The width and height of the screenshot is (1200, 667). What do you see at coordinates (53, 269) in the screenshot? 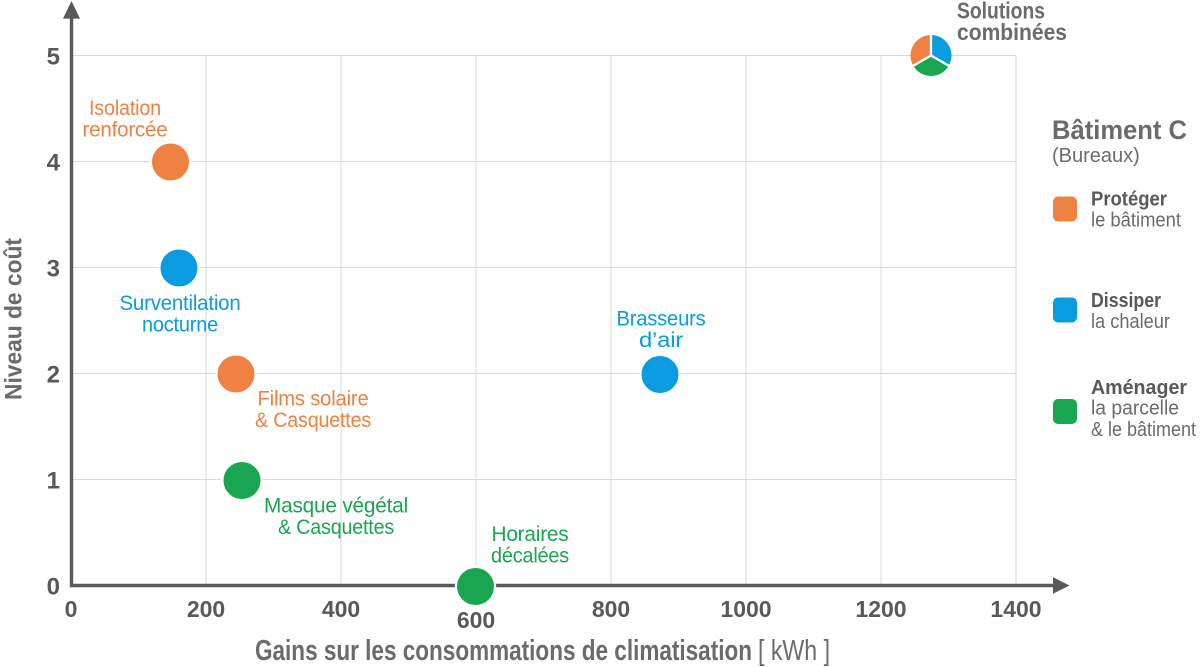
I see `svg-text: 3` at bounding box center [53, 269].